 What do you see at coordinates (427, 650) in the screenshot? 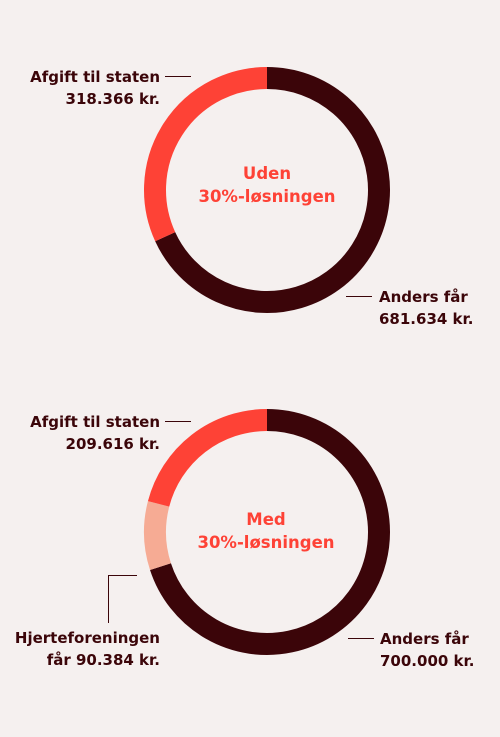
I see `slice-label-anders: Anders får 700.000 kr.` at bounding box center [427, 650].